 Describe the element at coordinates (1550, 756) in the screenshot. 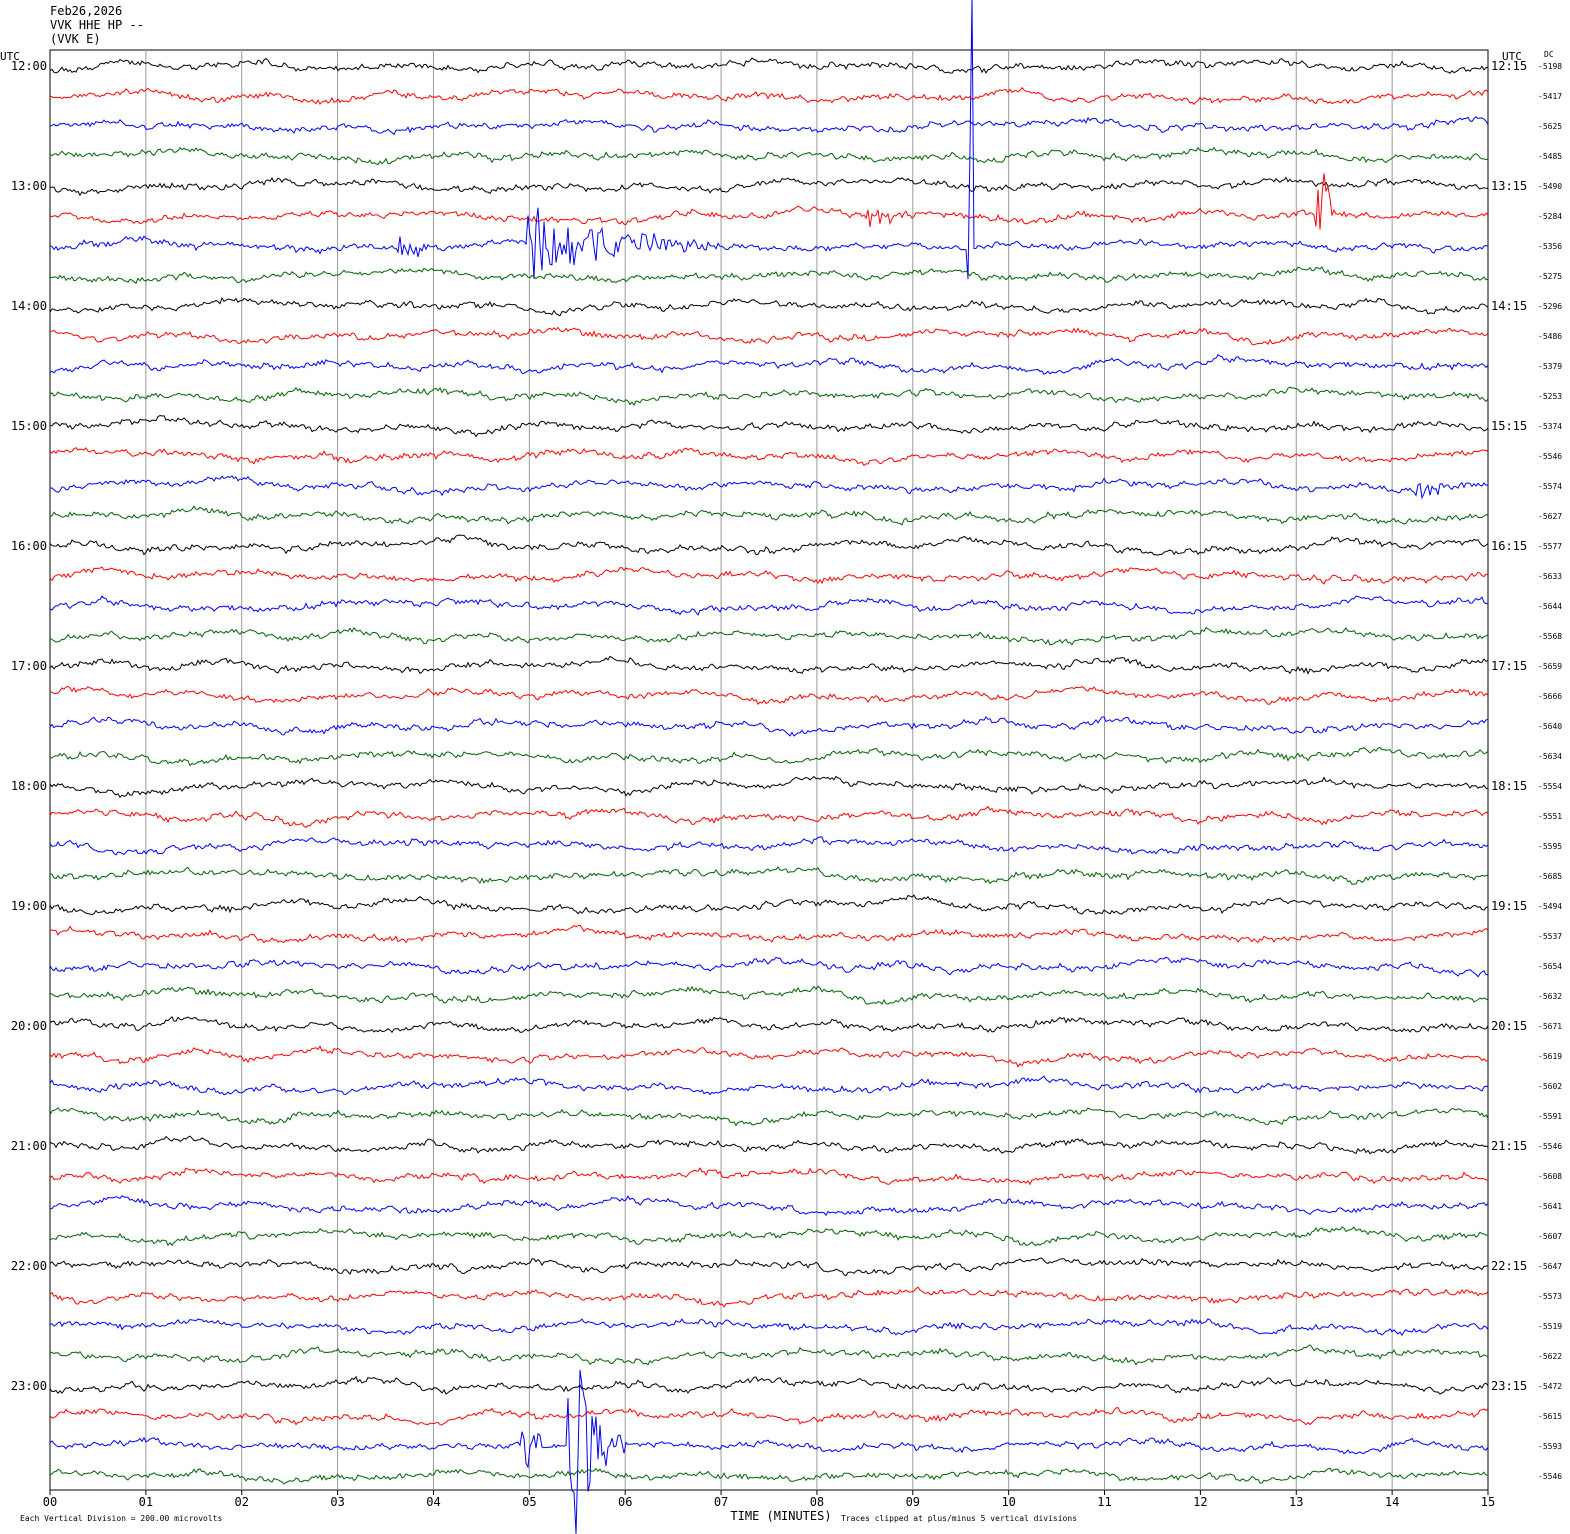

I see `dc-value-label: -5634` at that location.